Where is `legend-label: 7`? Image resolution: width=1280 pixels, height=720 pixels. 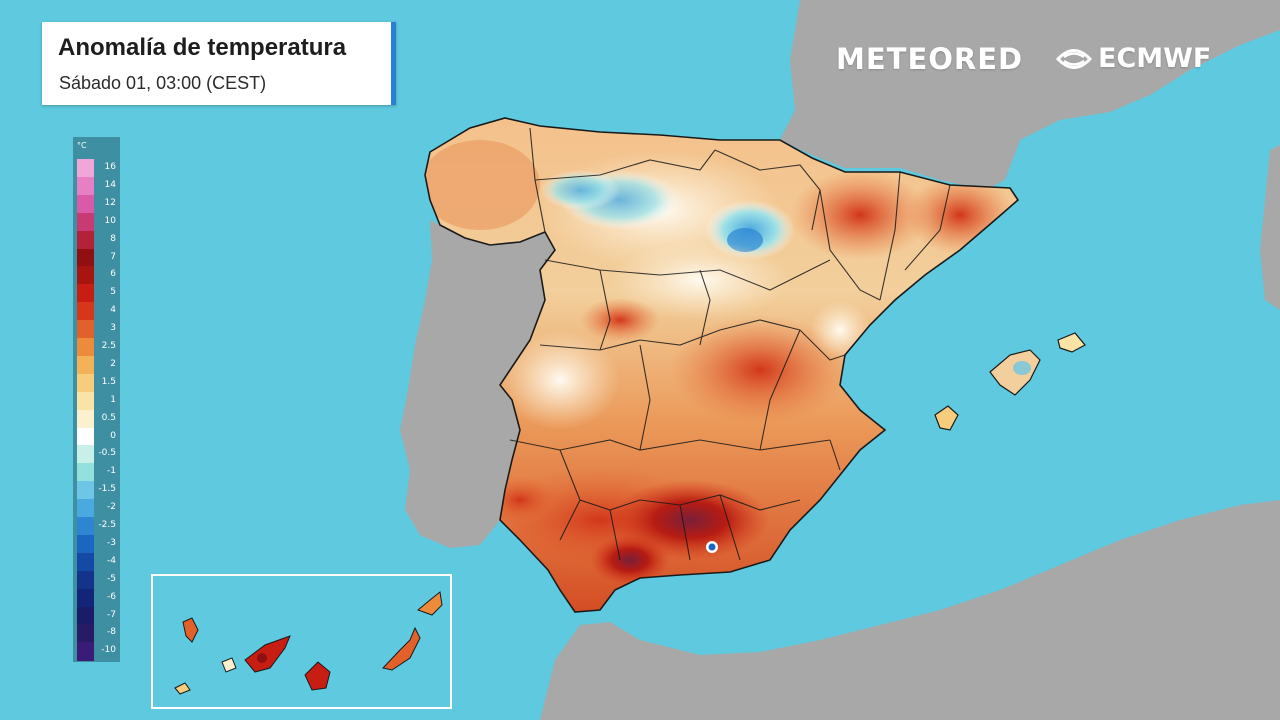 legend-label: 7 is located at coordinates (113, 256).